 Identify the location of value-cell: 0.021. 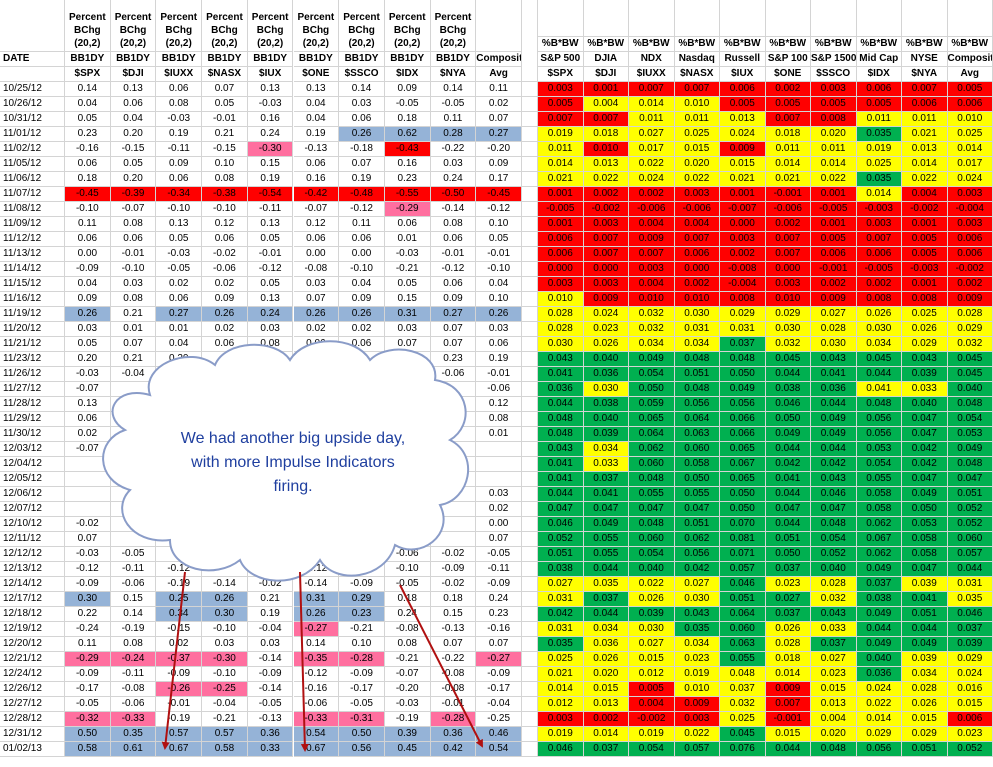
(743, 179).